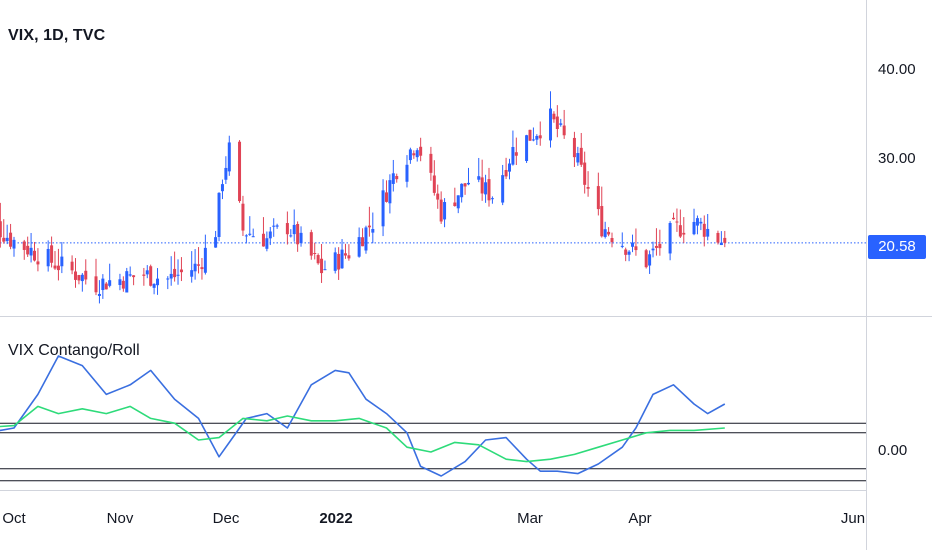 The image size is (932, 550). Describe the element at coordinates (120, 518) in the screenshot. I see `time-axis-label: Nov` at that location.